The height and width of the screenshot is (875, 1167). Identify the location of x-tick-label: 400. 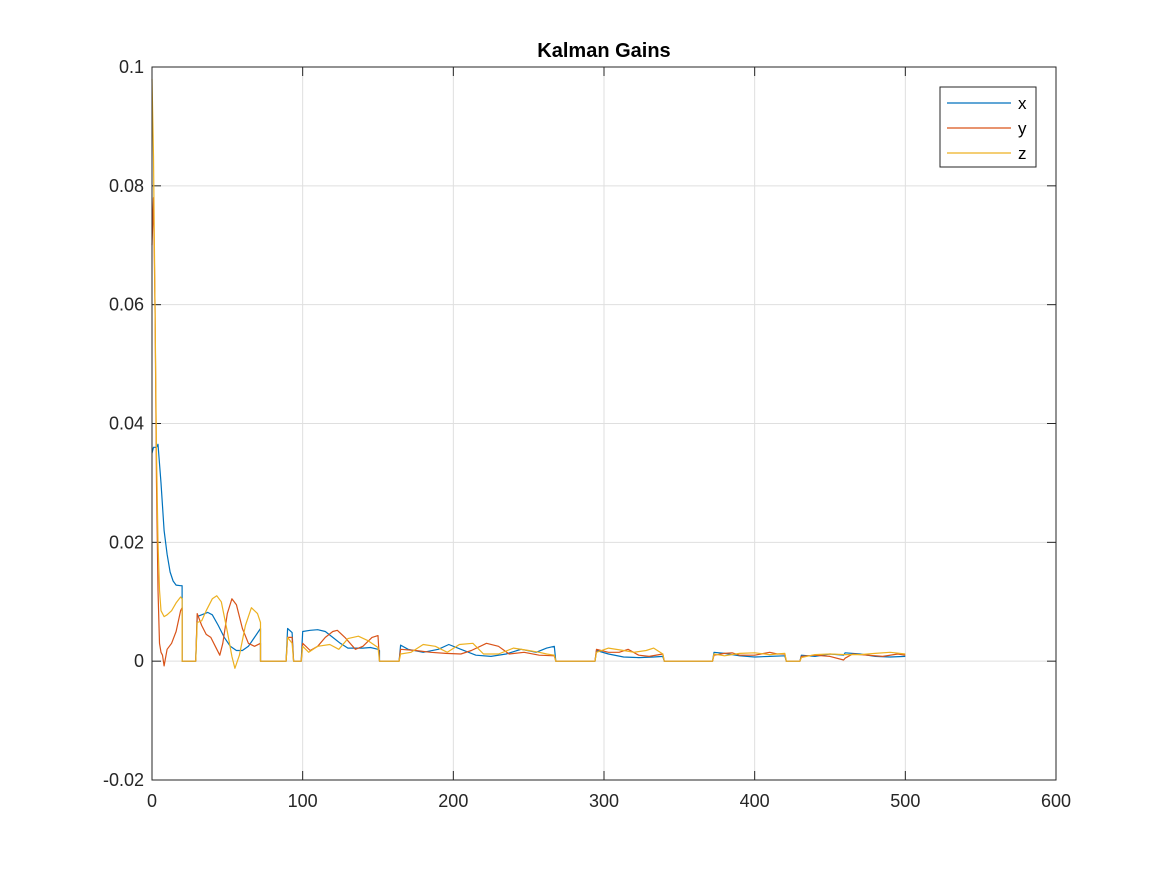
(755, 801).